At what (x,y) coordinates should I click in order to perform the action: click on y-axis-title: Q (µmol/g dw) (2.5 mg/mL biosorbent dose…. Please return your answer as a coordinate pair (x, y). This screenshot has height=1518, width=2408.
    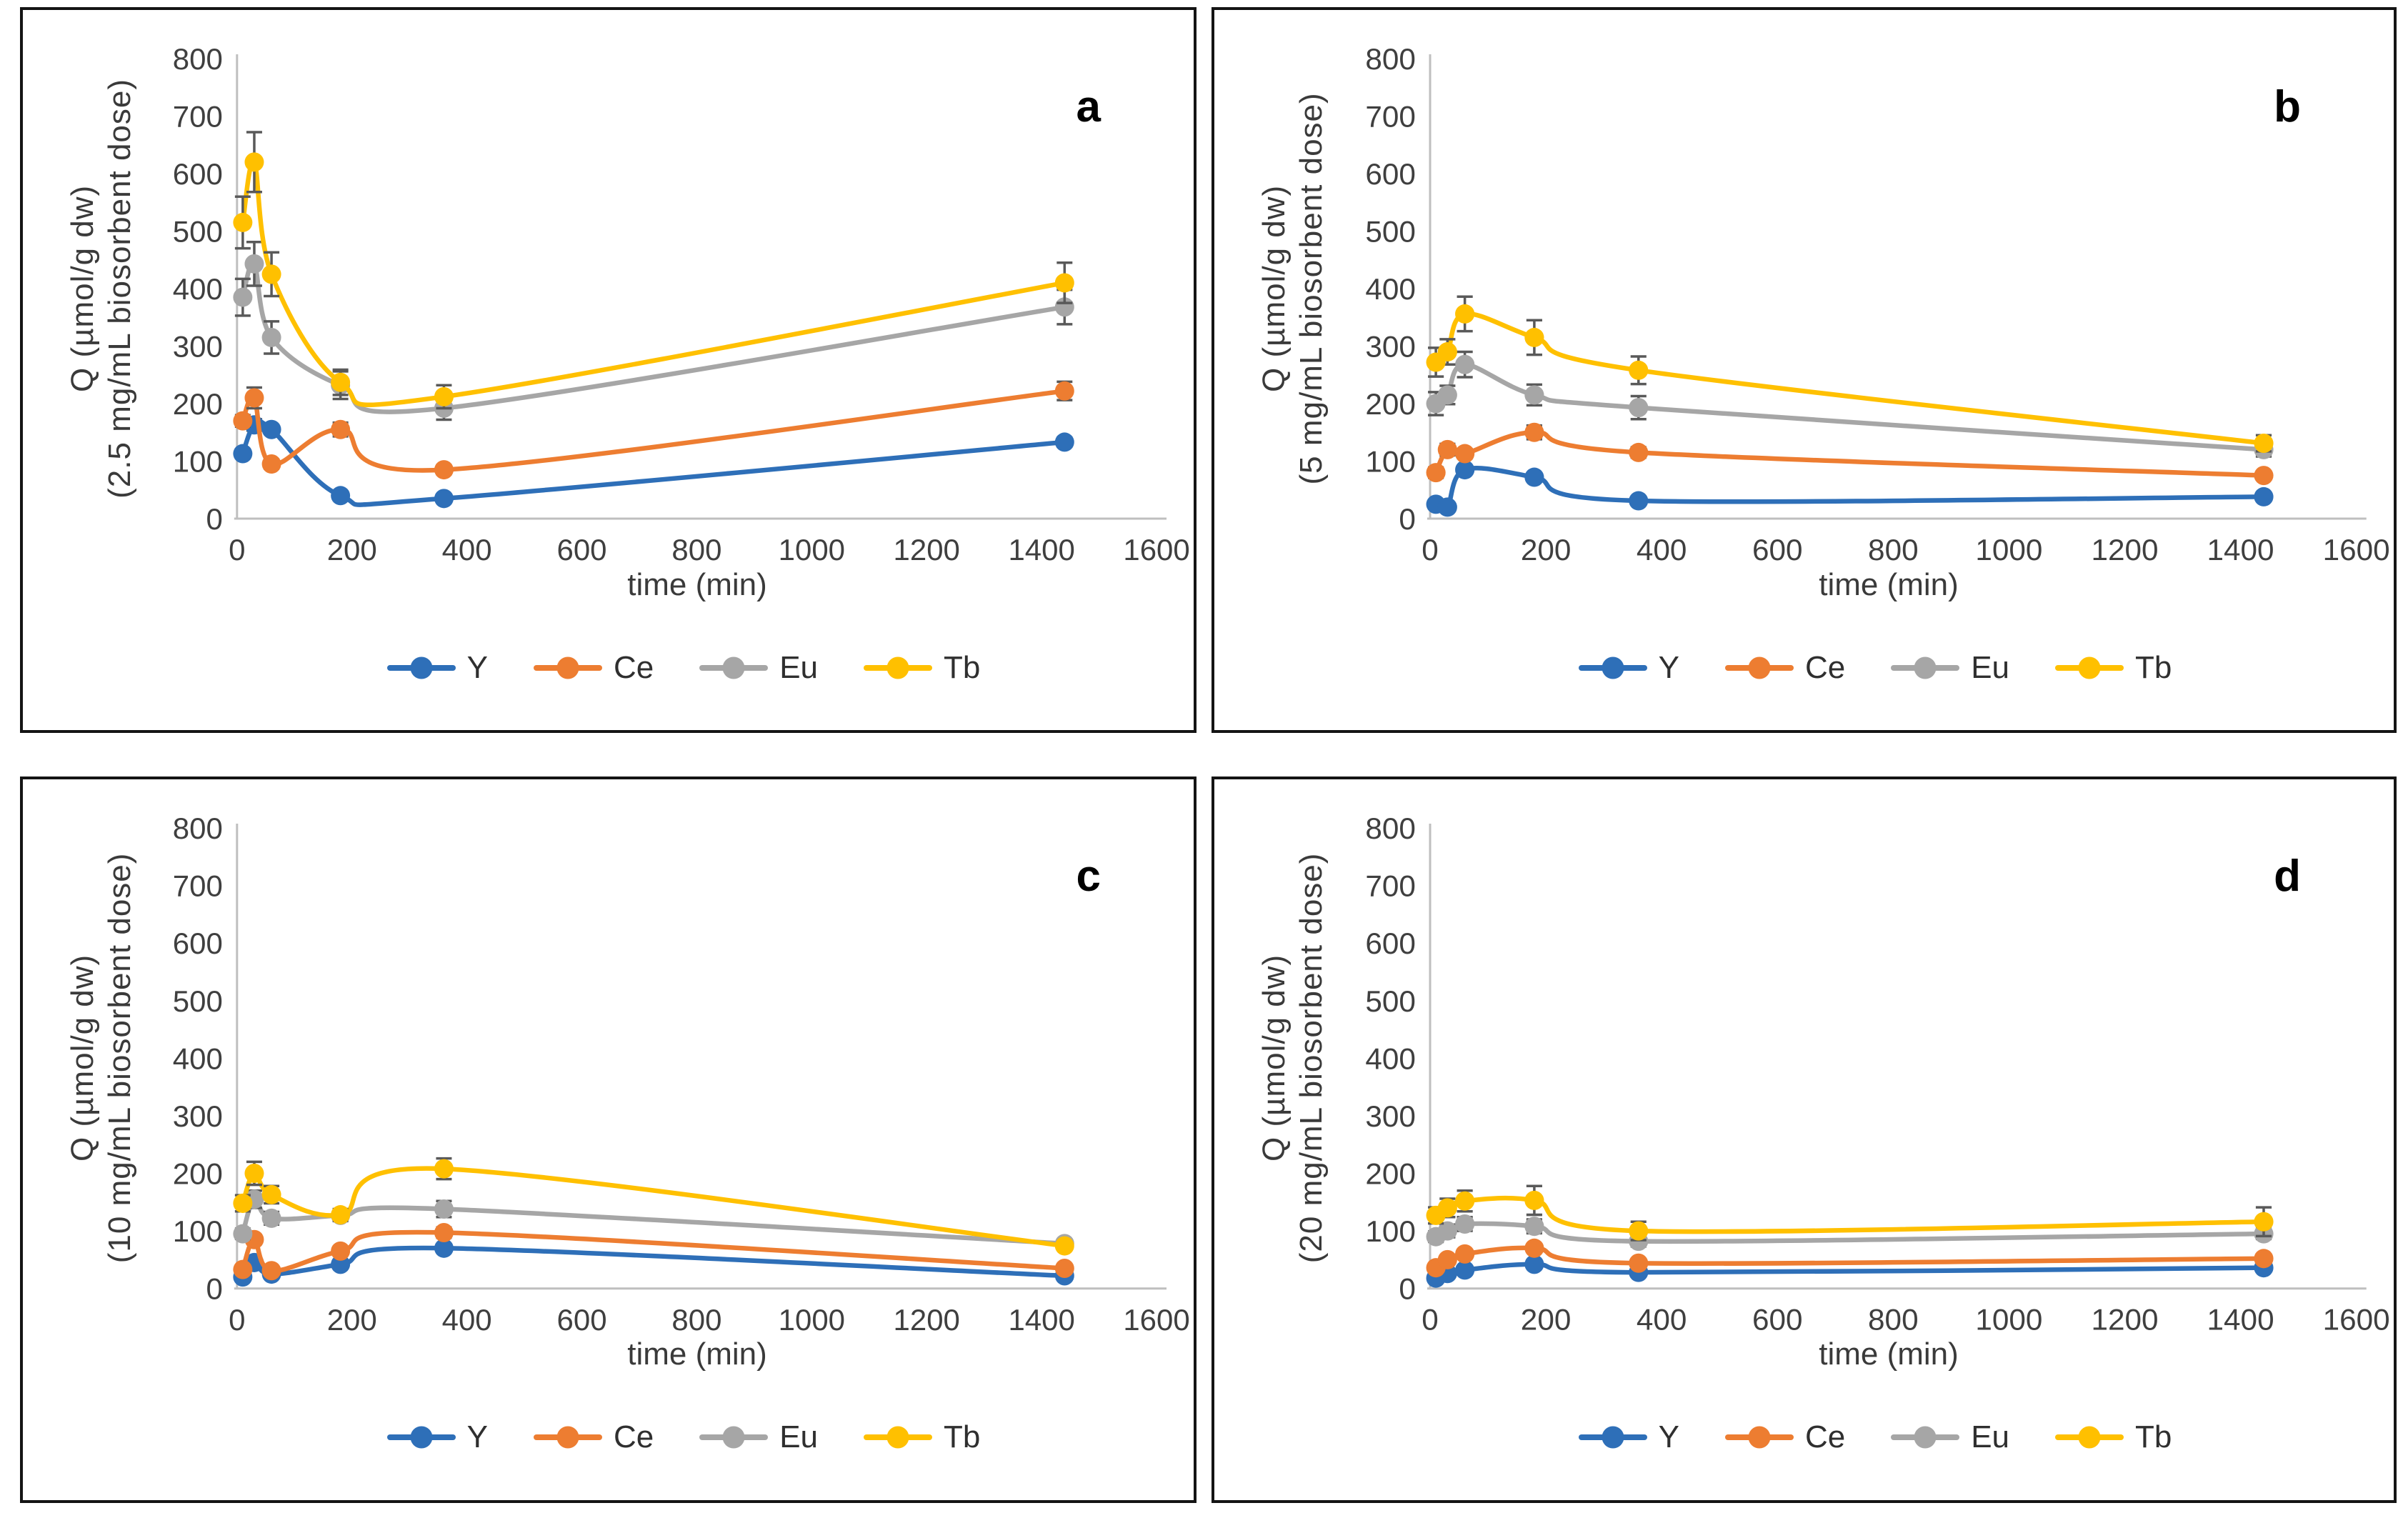
    Looking at the image, I should click on (102, 291).